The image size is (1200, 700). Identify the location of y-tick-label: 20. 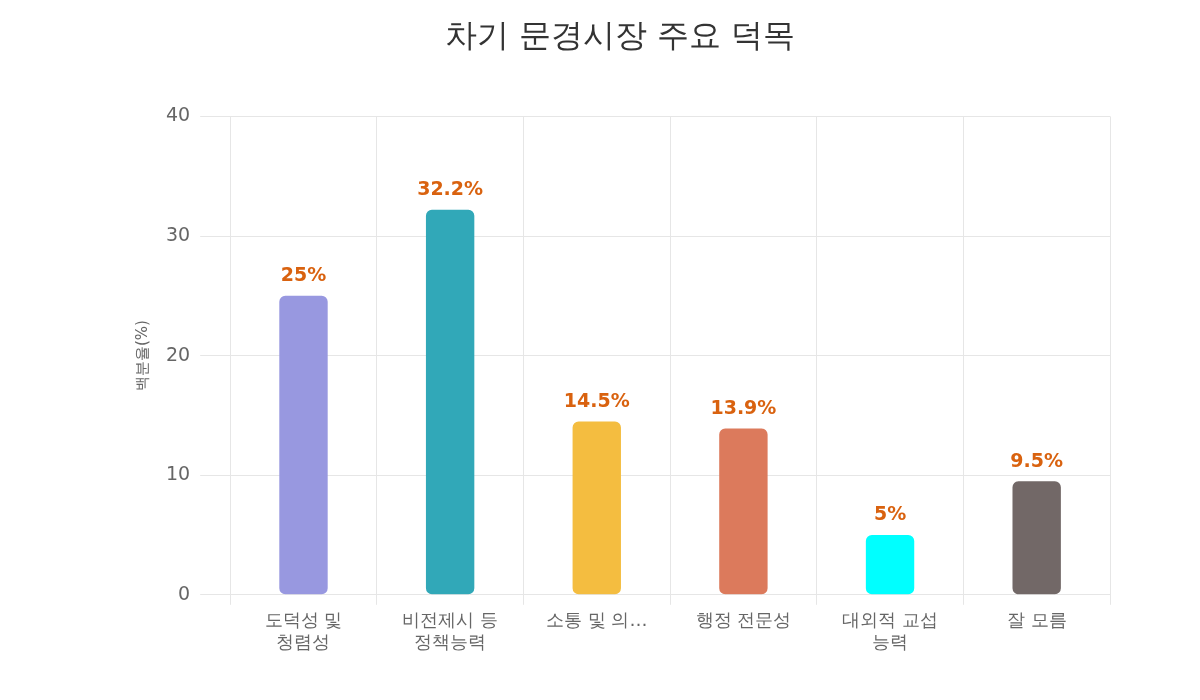
(178, 353).